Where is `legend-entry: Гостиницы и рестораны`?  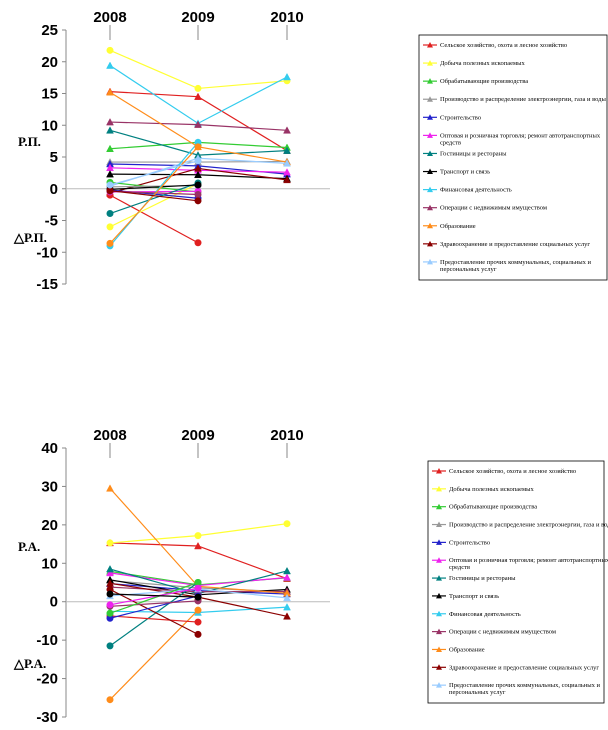
legend-entry: Гостиницы и рестораны is located at coordinates (473, 153).